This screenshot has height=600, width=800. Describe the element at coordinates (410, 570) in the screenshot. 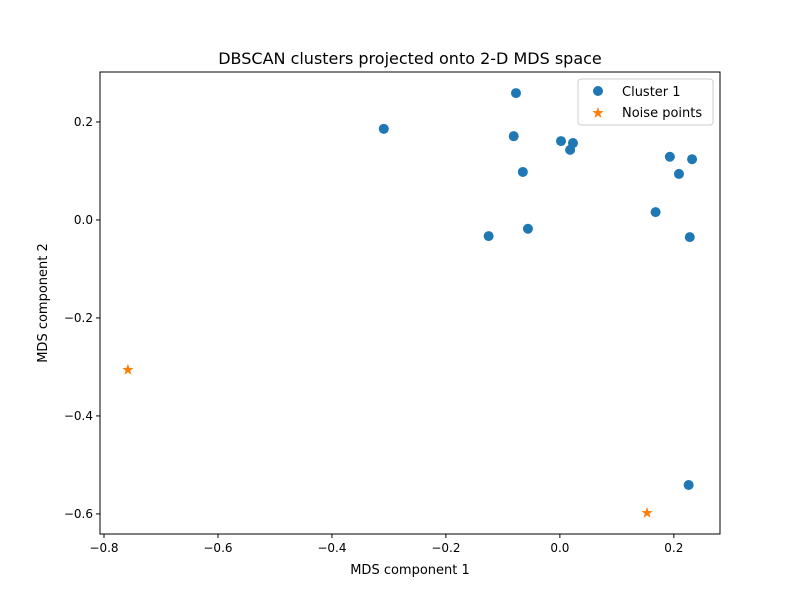

I see `x-axis-label: MDS component 1` at that location.